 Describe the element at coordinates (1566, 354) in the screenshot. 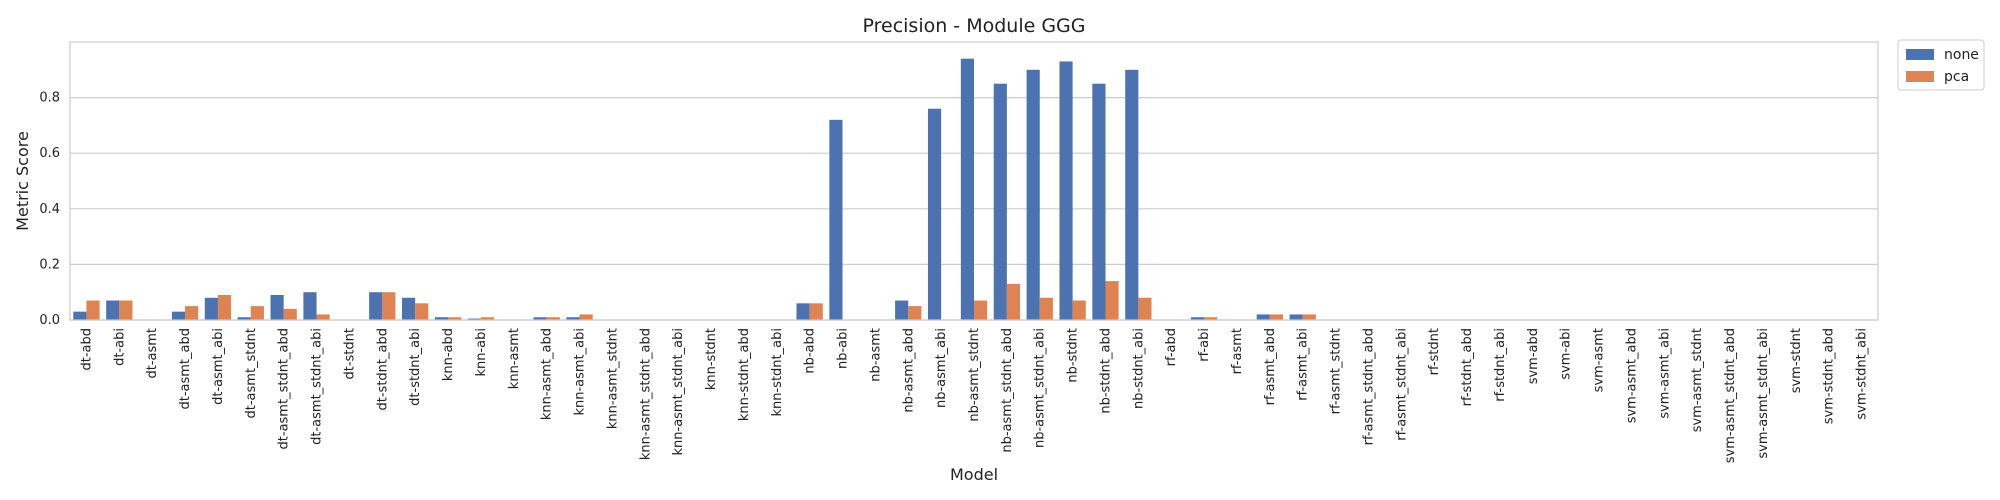

I see `x-tick-label: svm-abi` at that location.